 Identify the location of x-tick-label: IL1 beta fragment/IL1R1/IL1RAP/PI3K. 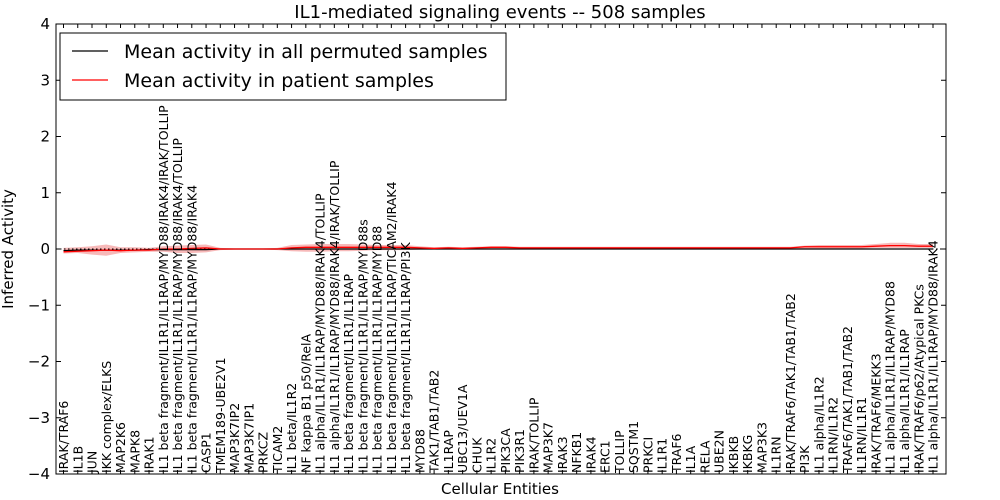
(405, 357).